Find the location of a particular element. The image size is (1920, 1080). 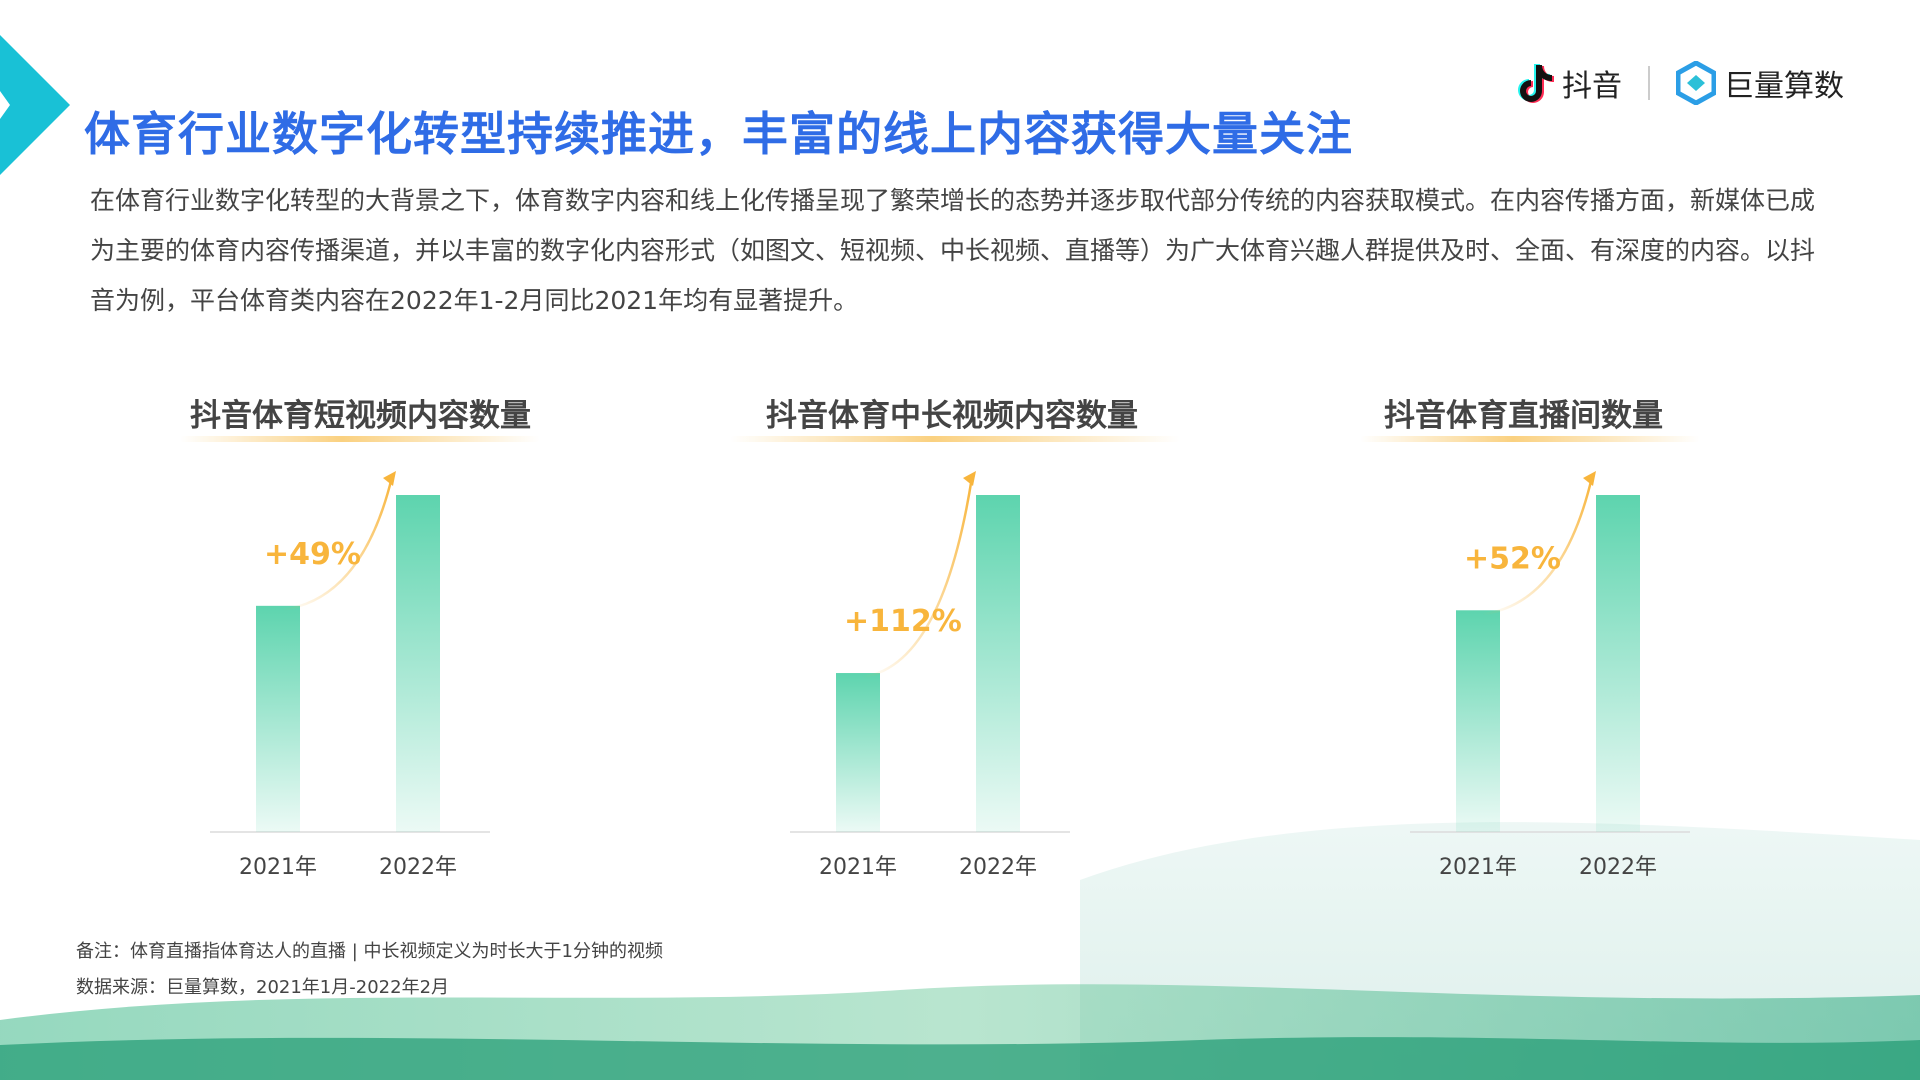

juliang-diamond-icon is located at coordinates (1696, 83).